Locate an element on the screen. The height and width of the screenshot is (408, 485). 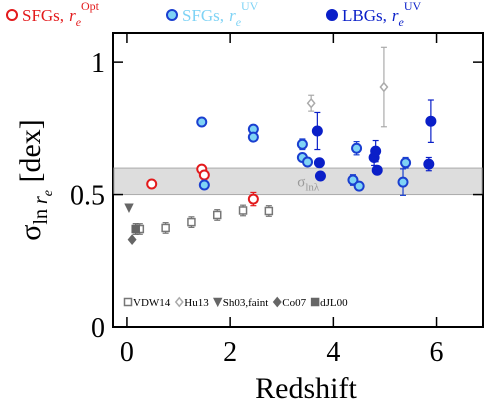
scatter-band is located at coordinates (298, 181).